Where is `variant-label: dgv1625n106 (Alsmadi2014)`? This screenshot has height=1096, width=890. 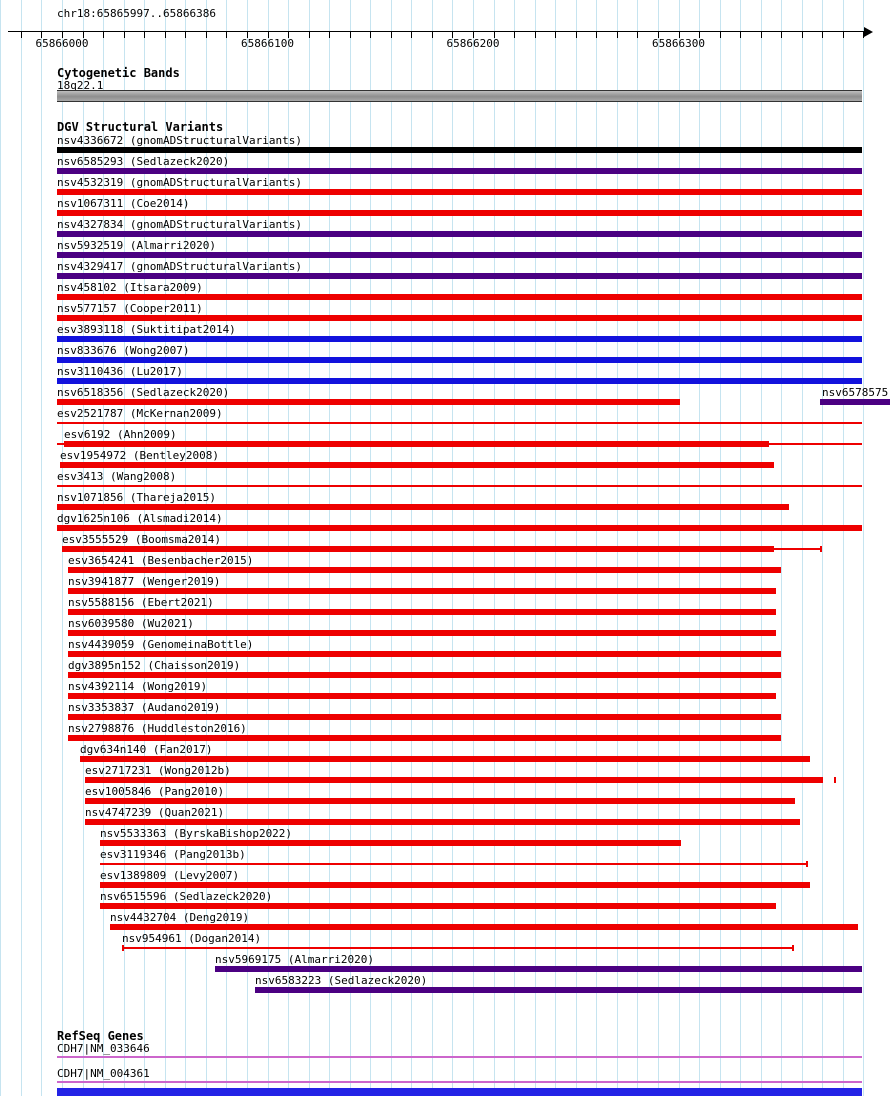
variant-label: dgv1625n106 (Alsmadi2014) is located at coordinates (140, 518).